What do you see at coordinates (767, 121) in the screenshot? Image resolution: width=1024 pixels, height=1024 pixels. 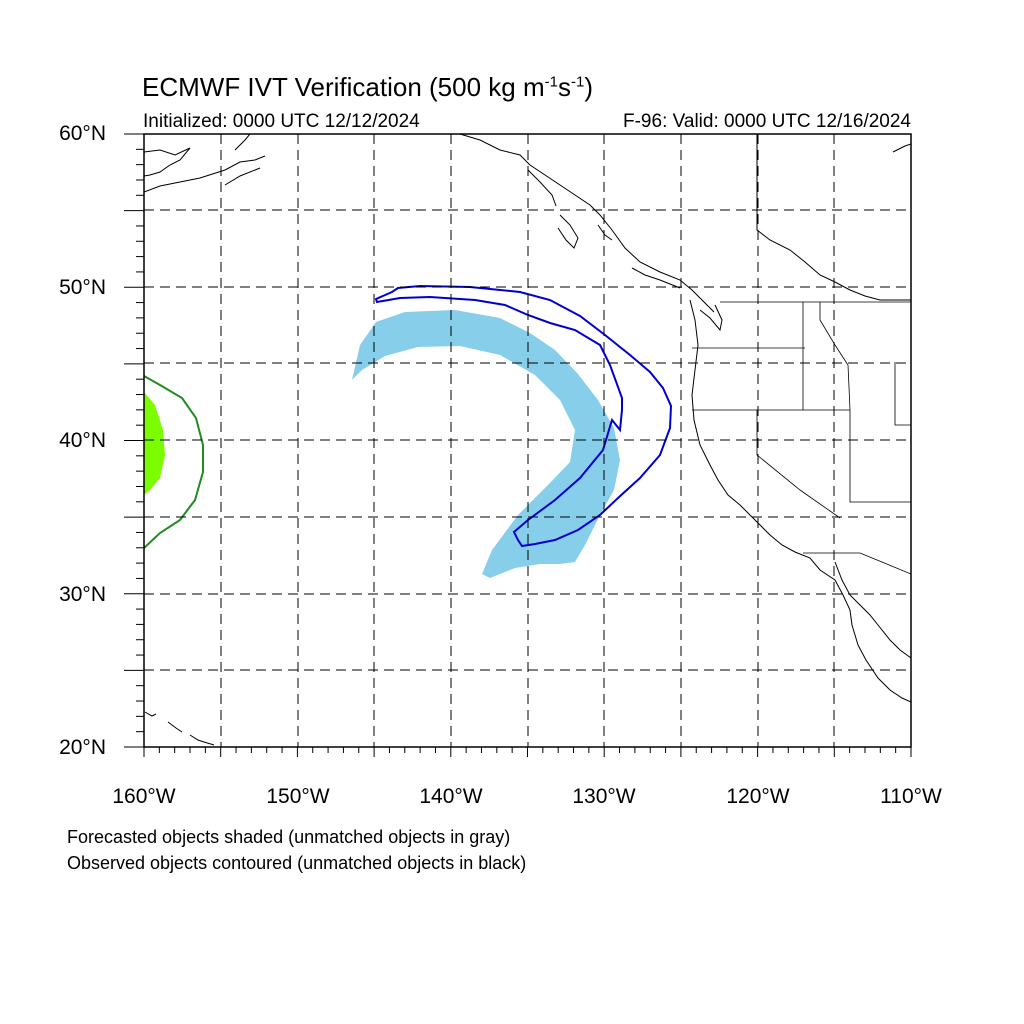 I see `valid-time: F-96: Valid: 0000 UTC 12/16/2024` at bounding box center [767, 121].